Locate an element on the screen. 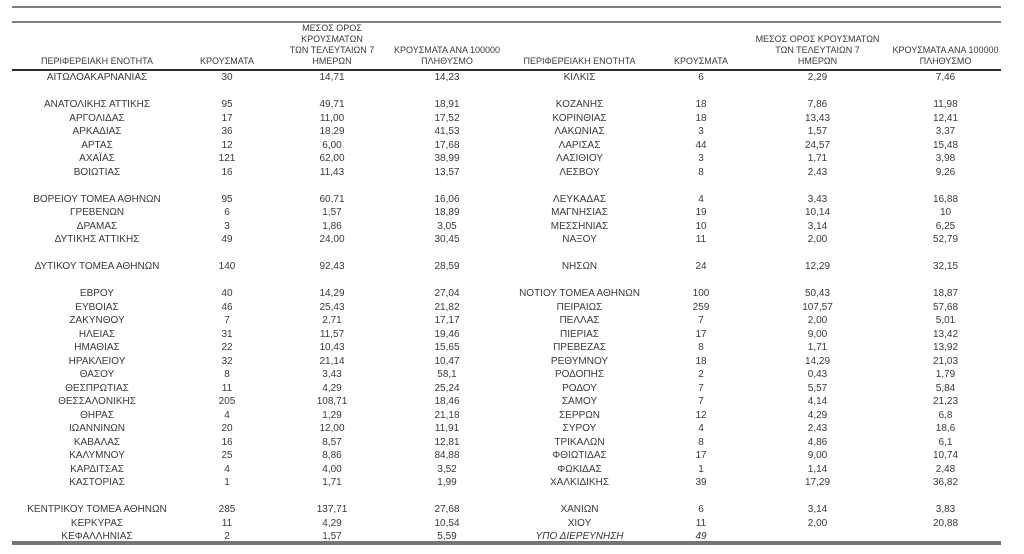 The width and height of the screenshot is (1024, 554). region-cell: ΡΟΔΟΠΗΣ is located at coordinates (579, 374).